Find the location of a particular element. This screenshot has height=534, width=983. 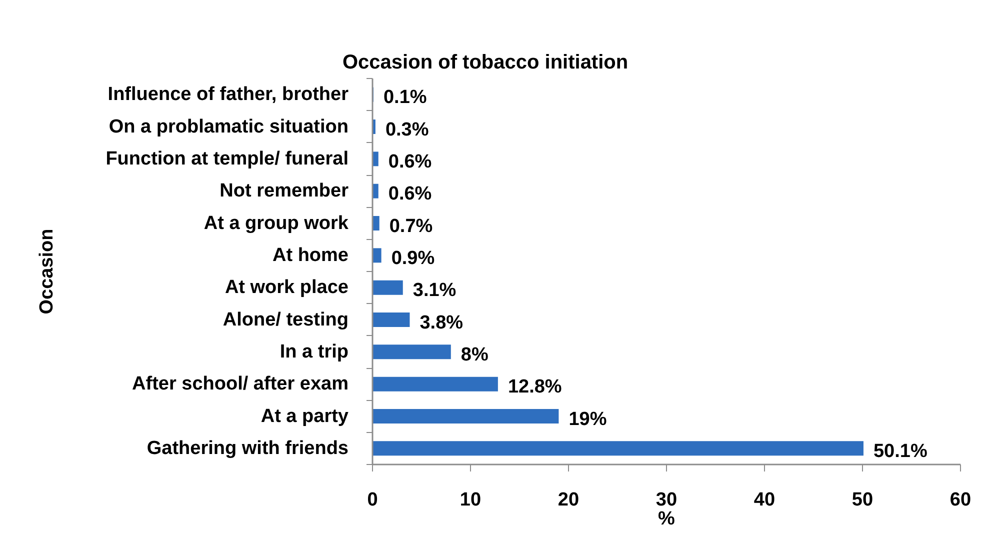

x-tick-label: 50 is located at coordinates (863, 500).